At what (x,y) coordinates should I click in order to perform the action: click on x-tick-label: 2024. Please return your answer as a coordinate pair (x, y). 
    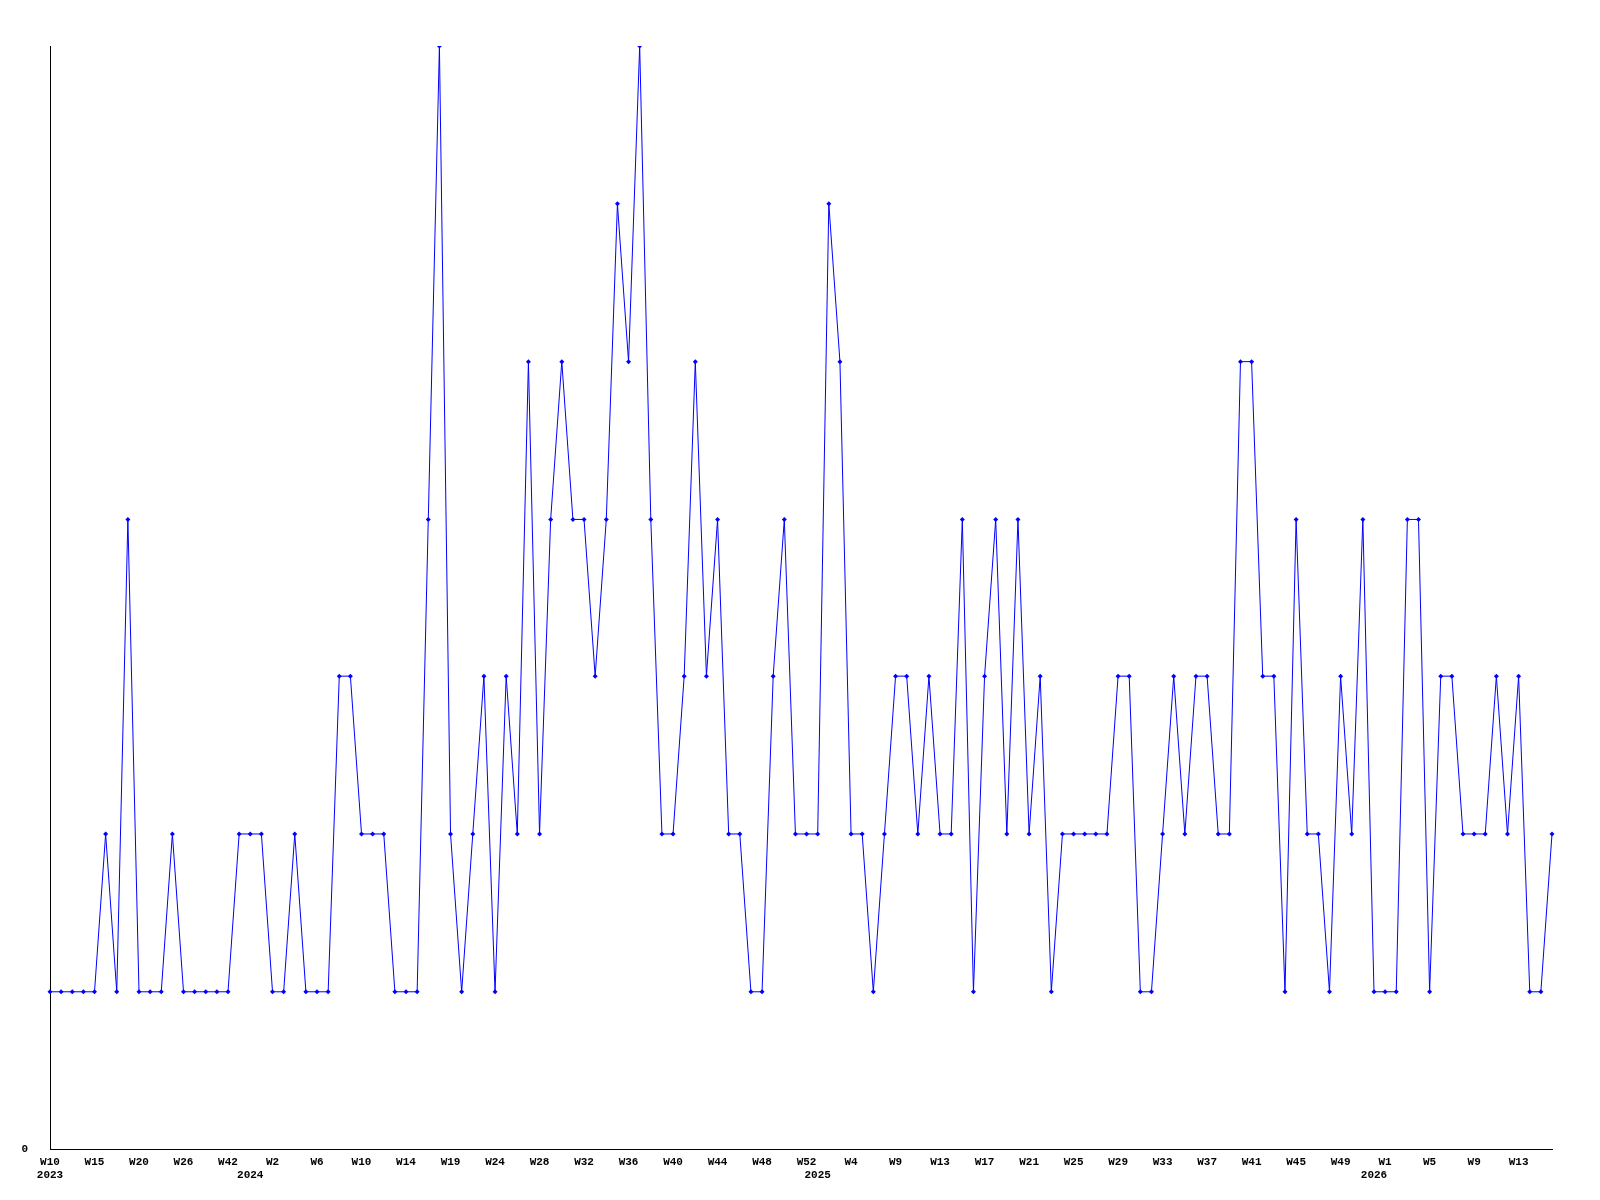
    Looking at the image, I should click on (250, 1175).